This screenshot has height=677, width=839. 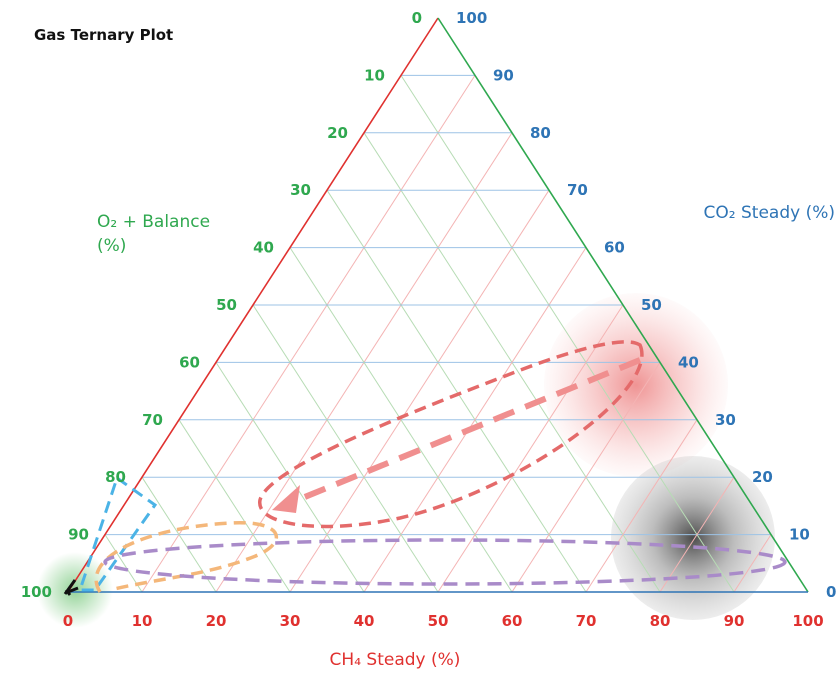 What do you see at coordinates (636, 385) in the screenshot?
I see `co2-region-glow` at bounding box center [636, 385].